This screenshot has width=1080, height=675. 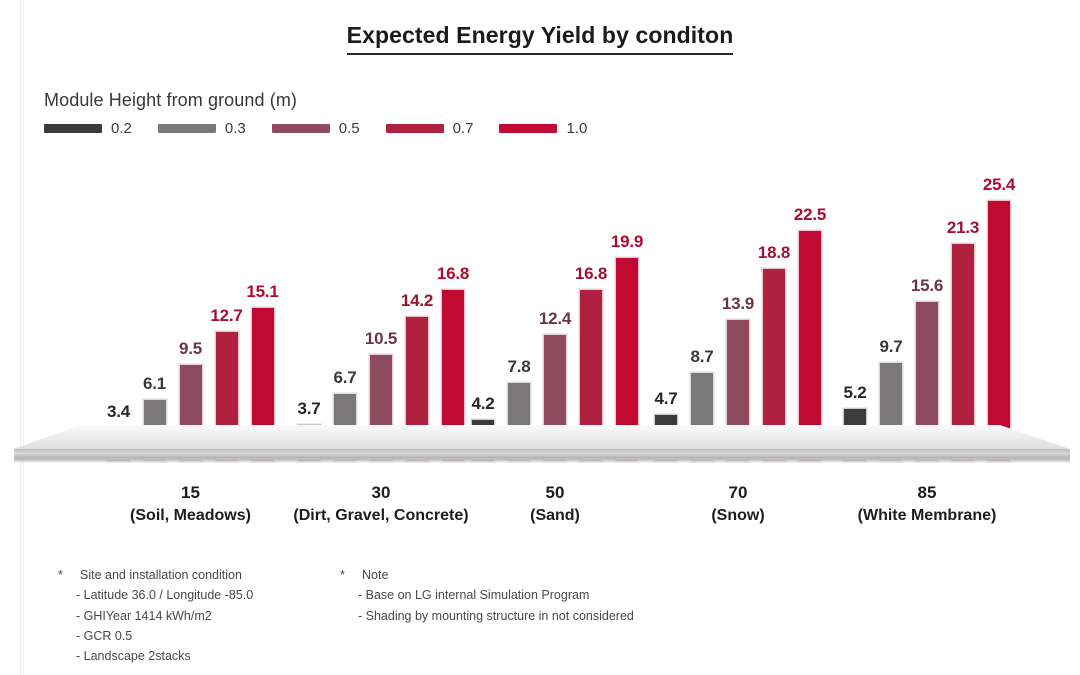 I want to click on footnote-right-star: *, so click(x=342, y=575).